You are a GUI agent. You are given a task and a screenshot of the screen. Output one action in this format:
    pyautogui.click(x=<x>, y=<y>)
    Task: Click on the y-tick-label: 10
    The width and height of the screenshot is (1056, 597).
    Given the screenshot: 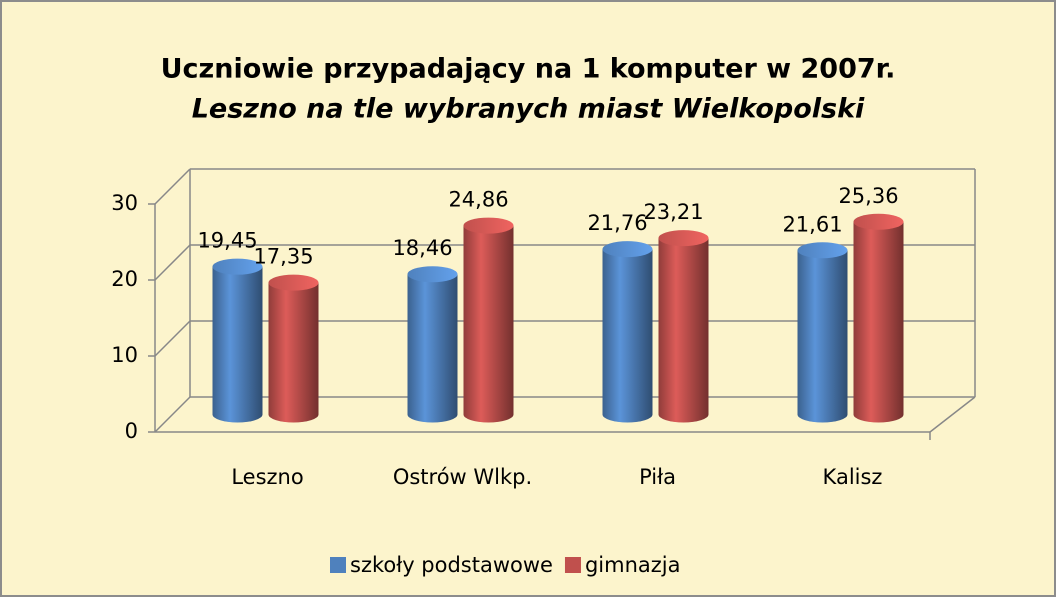 What is the action you would take?
    pyautogui.click(x=124, y=355)
    